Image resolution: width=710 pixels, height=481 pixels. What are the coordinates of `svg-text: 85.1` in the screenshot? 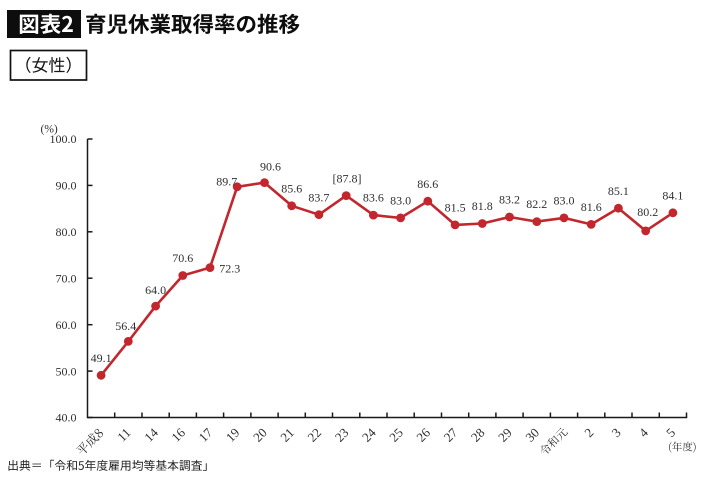 It's located at (618, 191).